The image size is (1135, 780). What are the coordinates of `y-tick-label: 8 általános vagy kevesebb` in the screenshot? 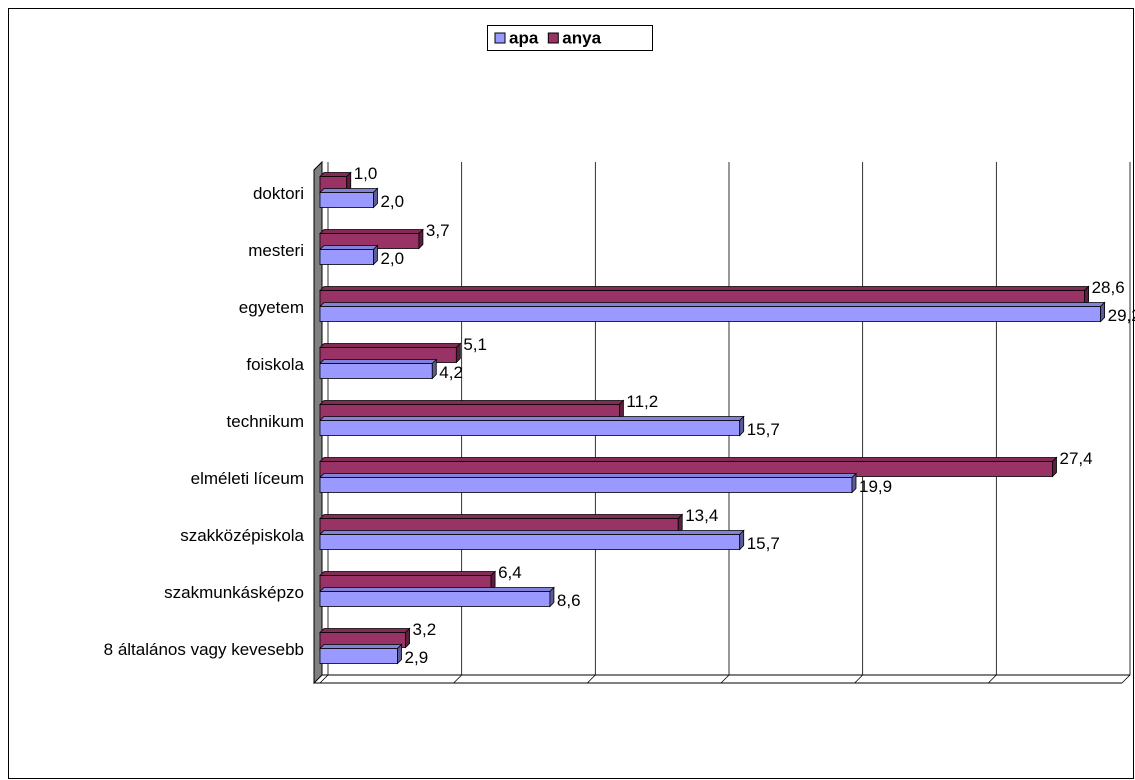 It's located at (204, 649).